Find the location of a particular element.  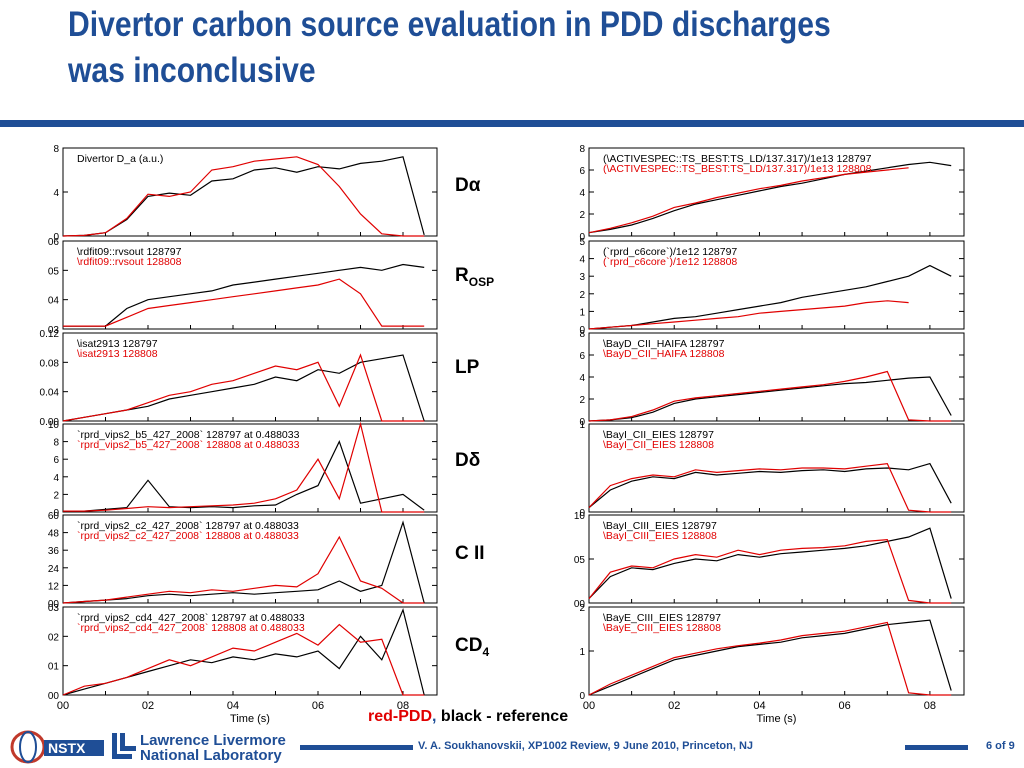

y-tick-label: 0.04 is located at coordinates (50, 393).